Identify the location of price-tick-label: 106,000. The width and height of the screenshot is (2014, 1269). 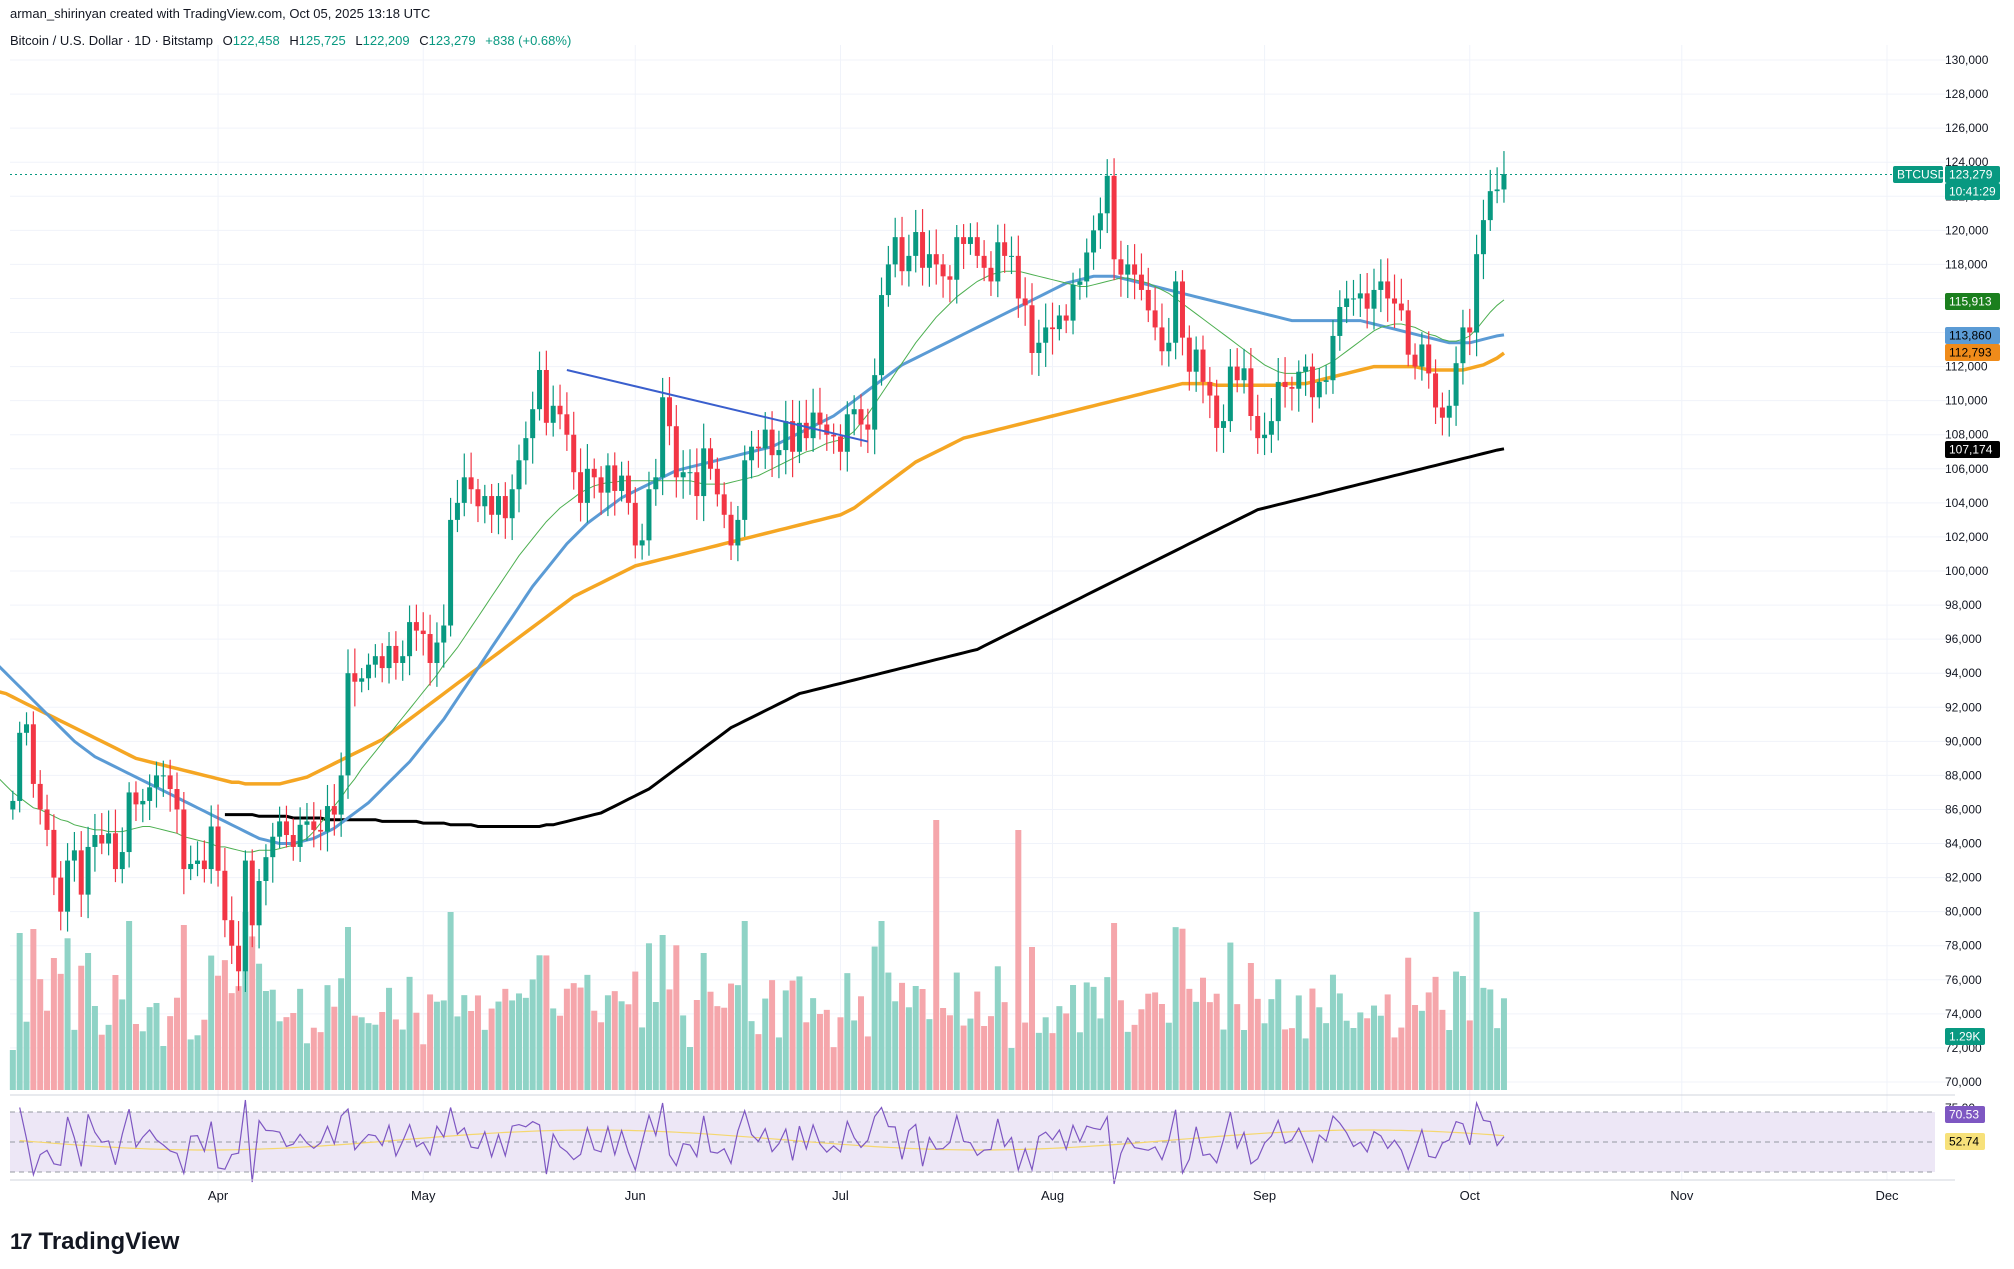
(1967, 469).